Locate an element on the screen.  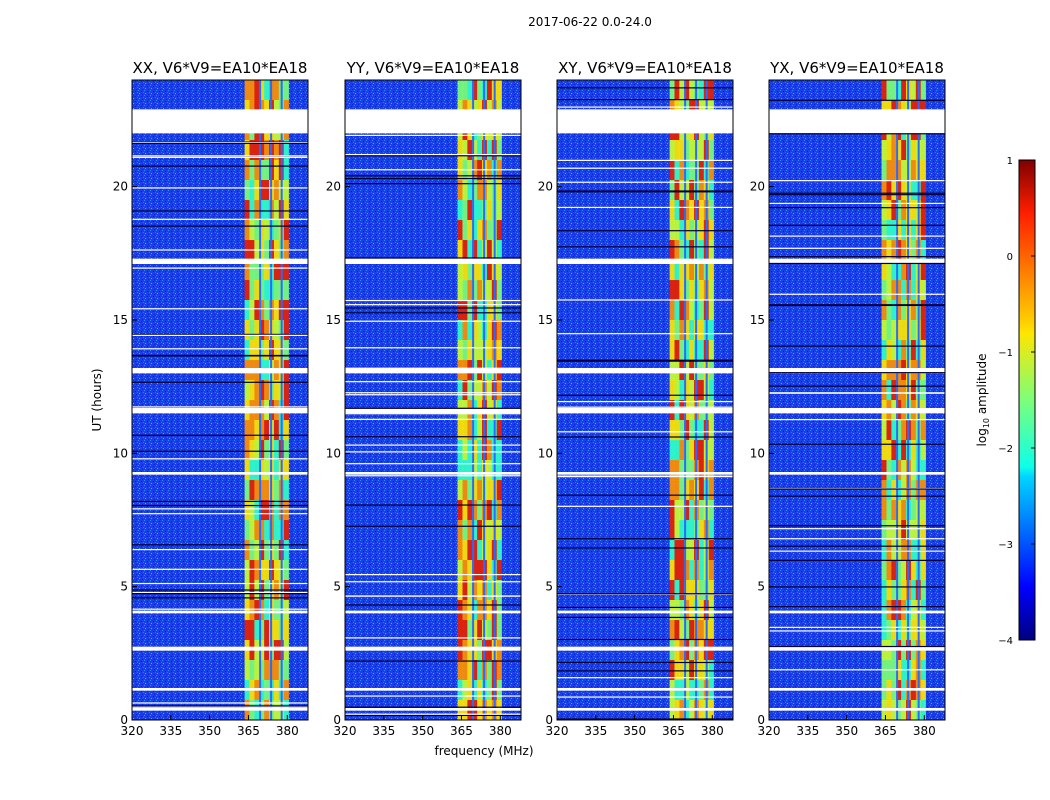
x-tick-label: 380 is located at coordinates (924, 731).